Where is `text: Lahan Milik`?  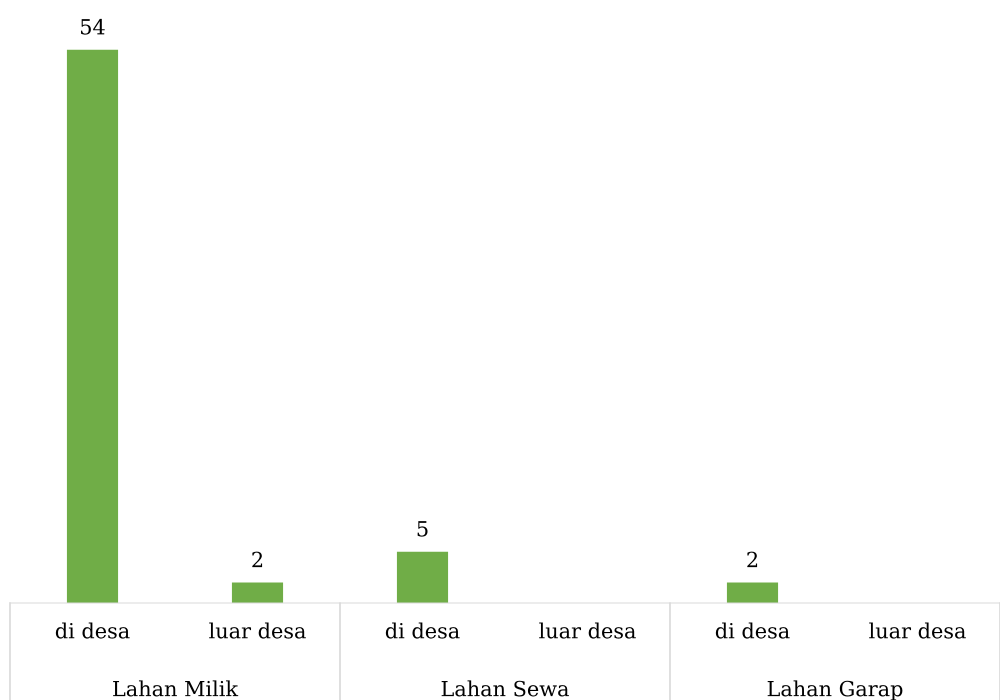 text: Lahan Milik is located at coordinates (175, 688).